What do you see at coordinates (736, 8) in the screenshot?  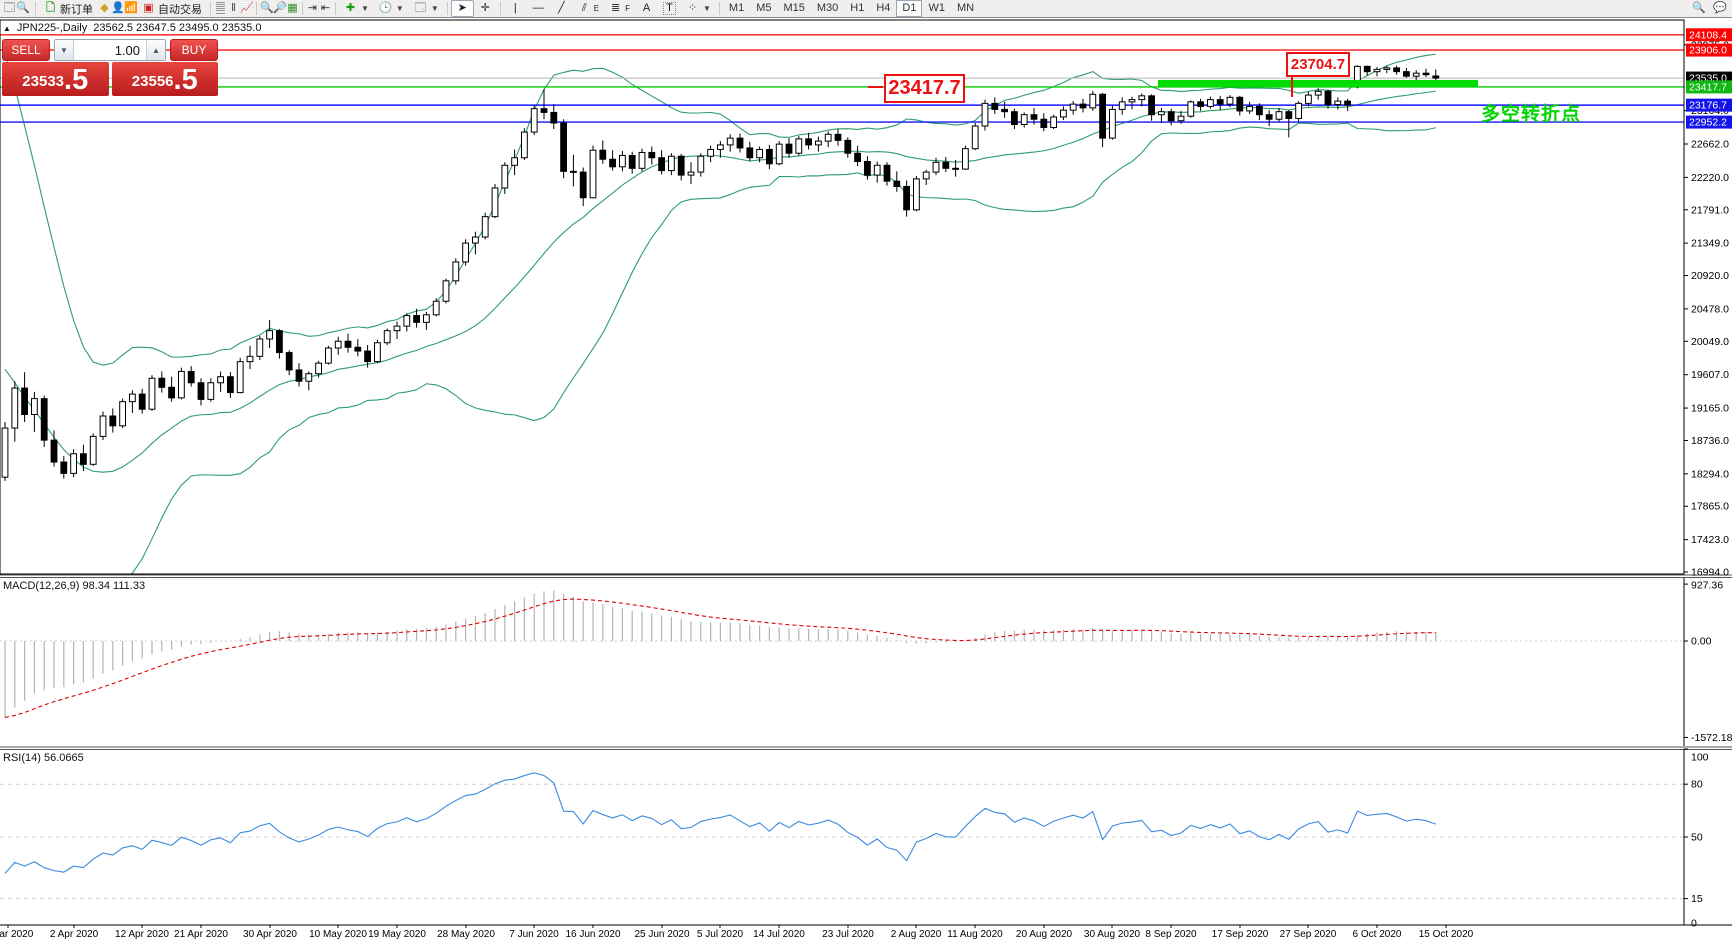 I see `timeframe-m1: M1` at bounding box center [736, 8].